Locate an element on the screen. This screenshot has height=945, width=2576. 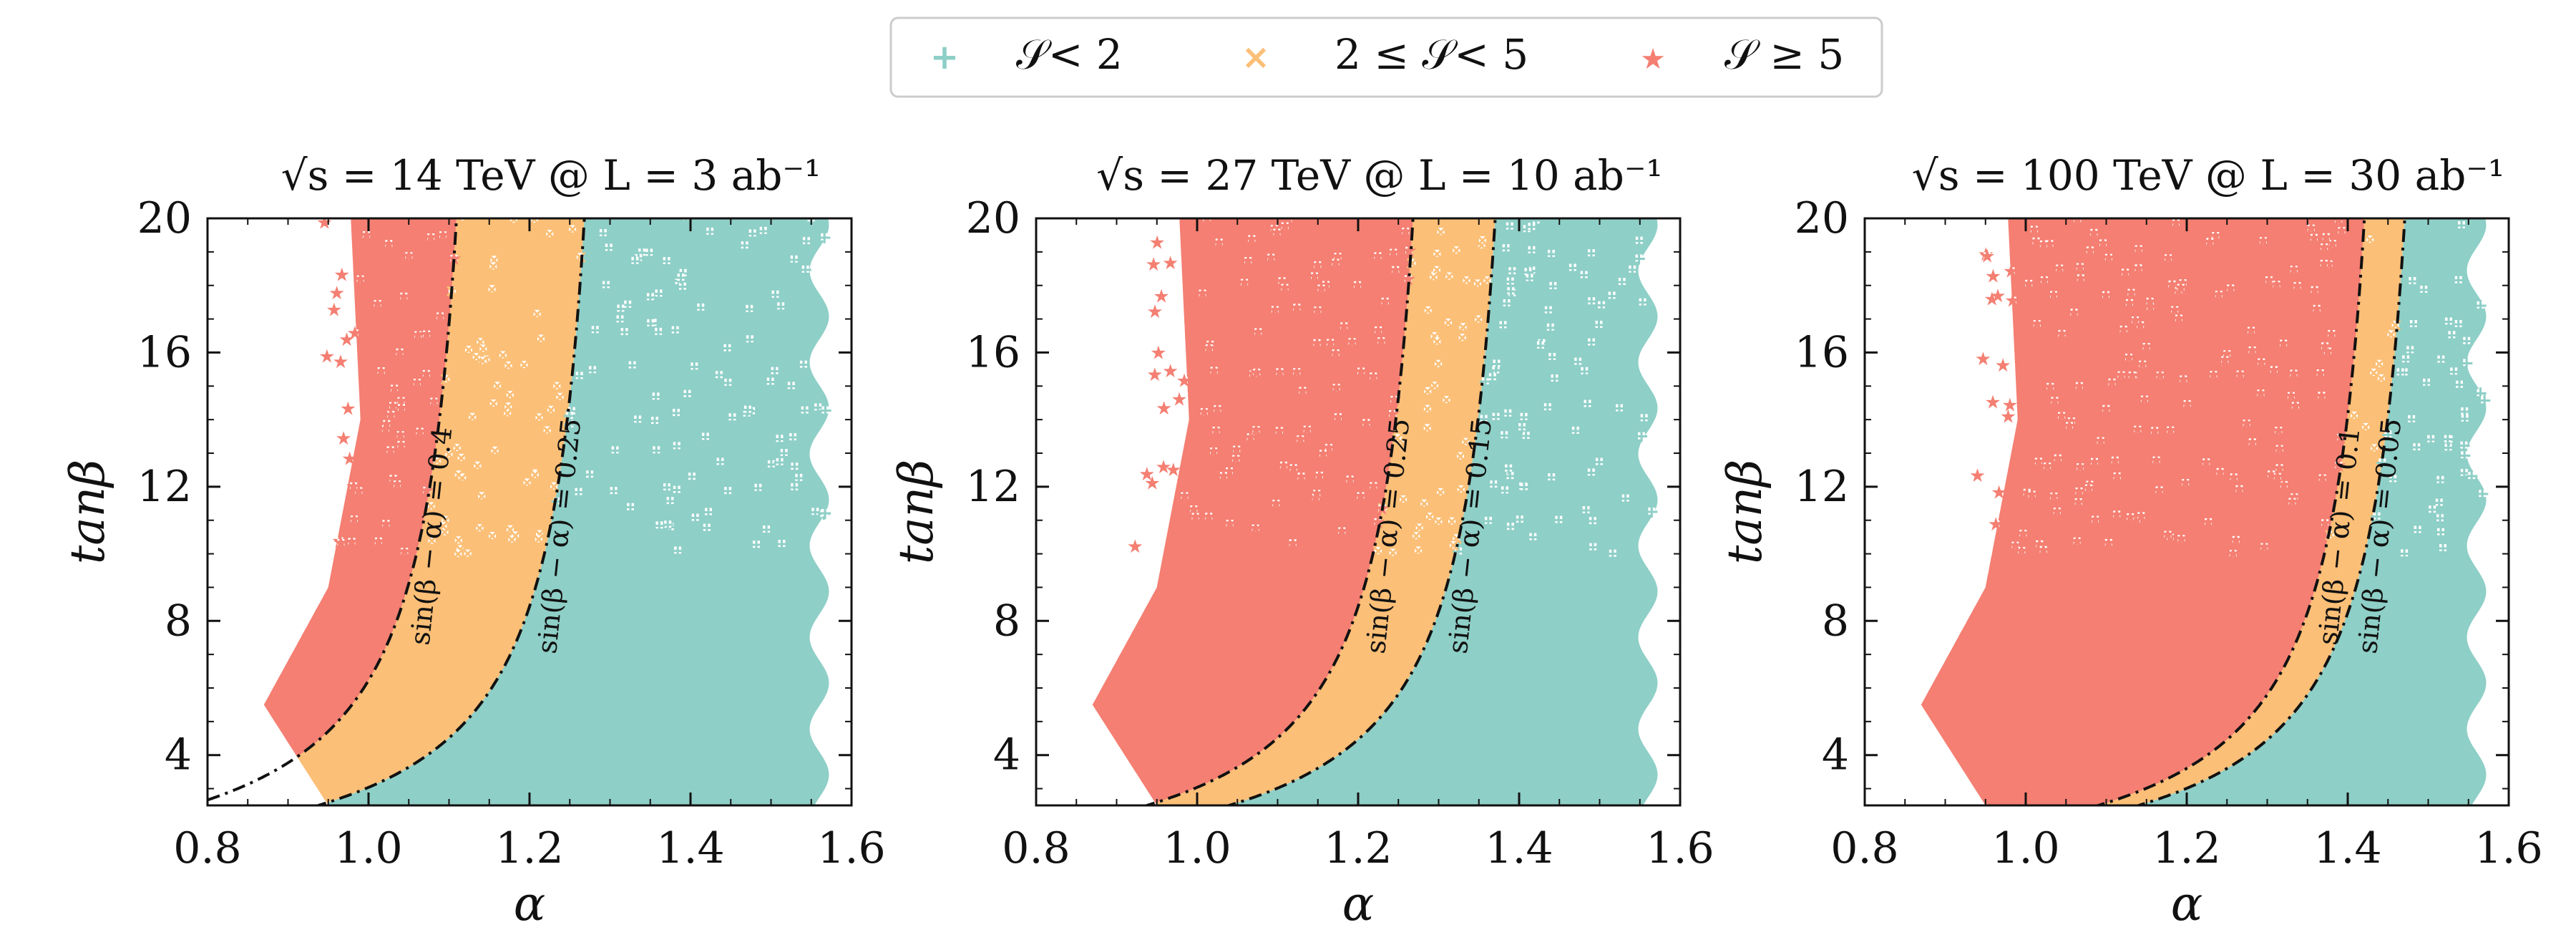
region-high is located at coordinates (360, 511).